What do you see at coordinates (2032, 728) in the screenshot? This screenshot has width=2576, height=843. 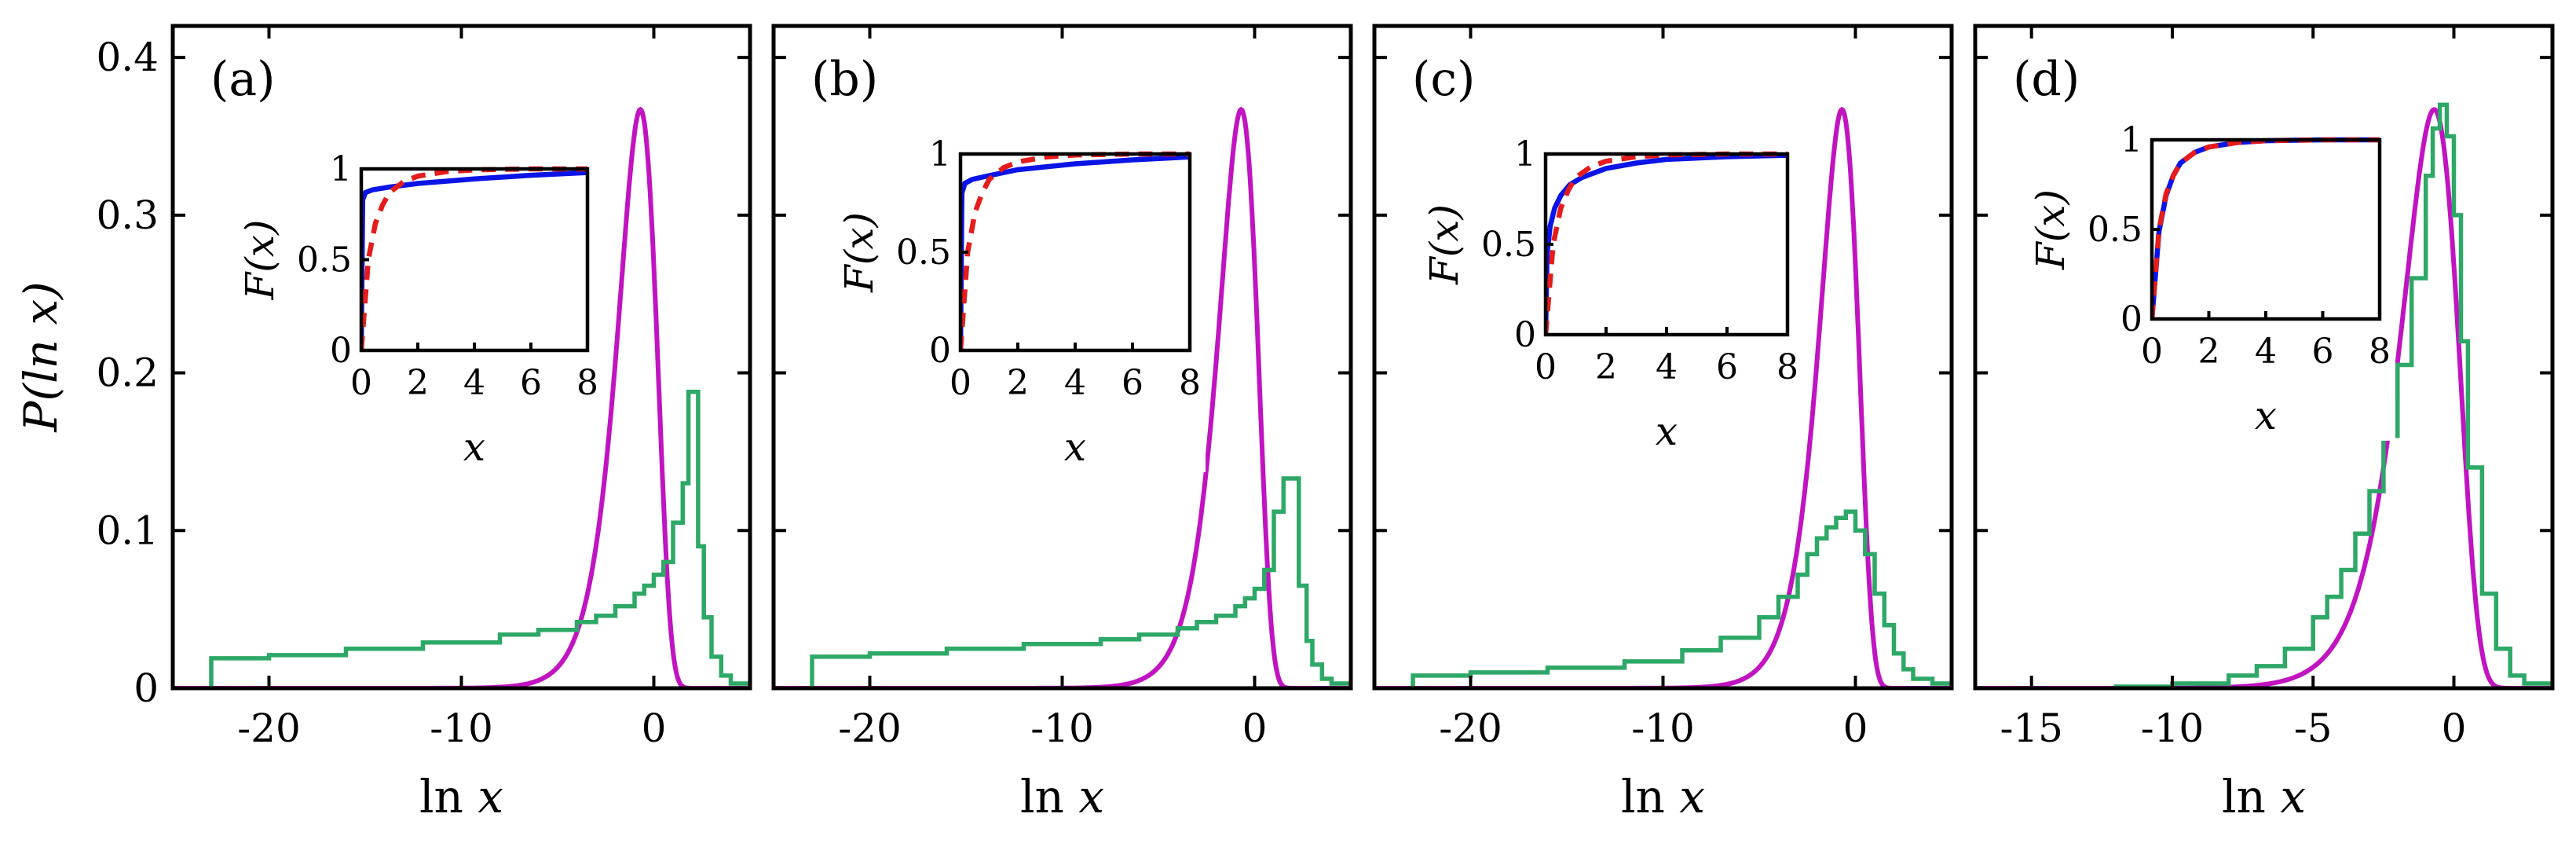 I see `x-tick-label: -15` at bounding box center [2032, 728].